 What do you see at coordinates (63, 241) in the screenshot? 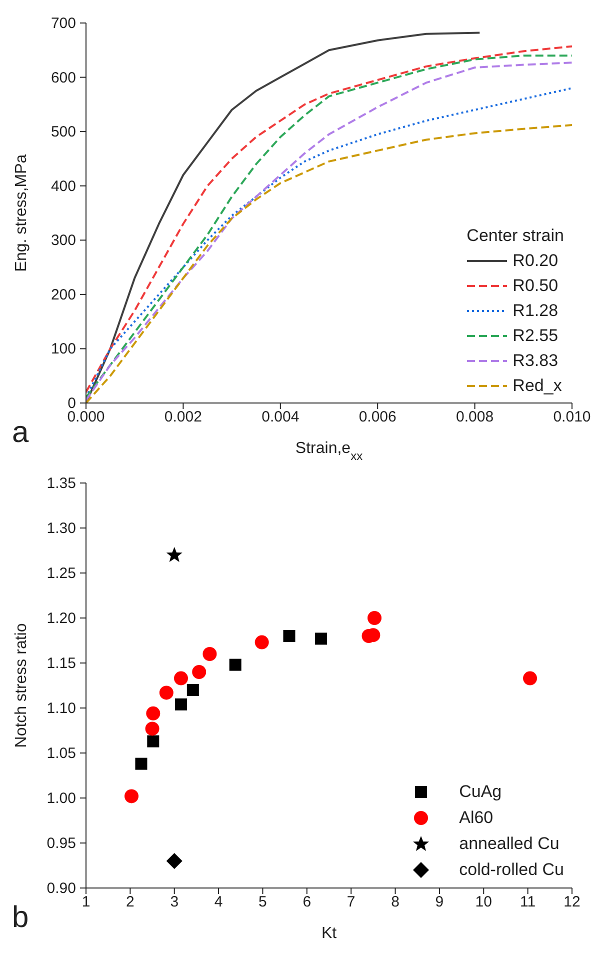
I see `y-tick-label: 300` at bounding box center [63, 241].